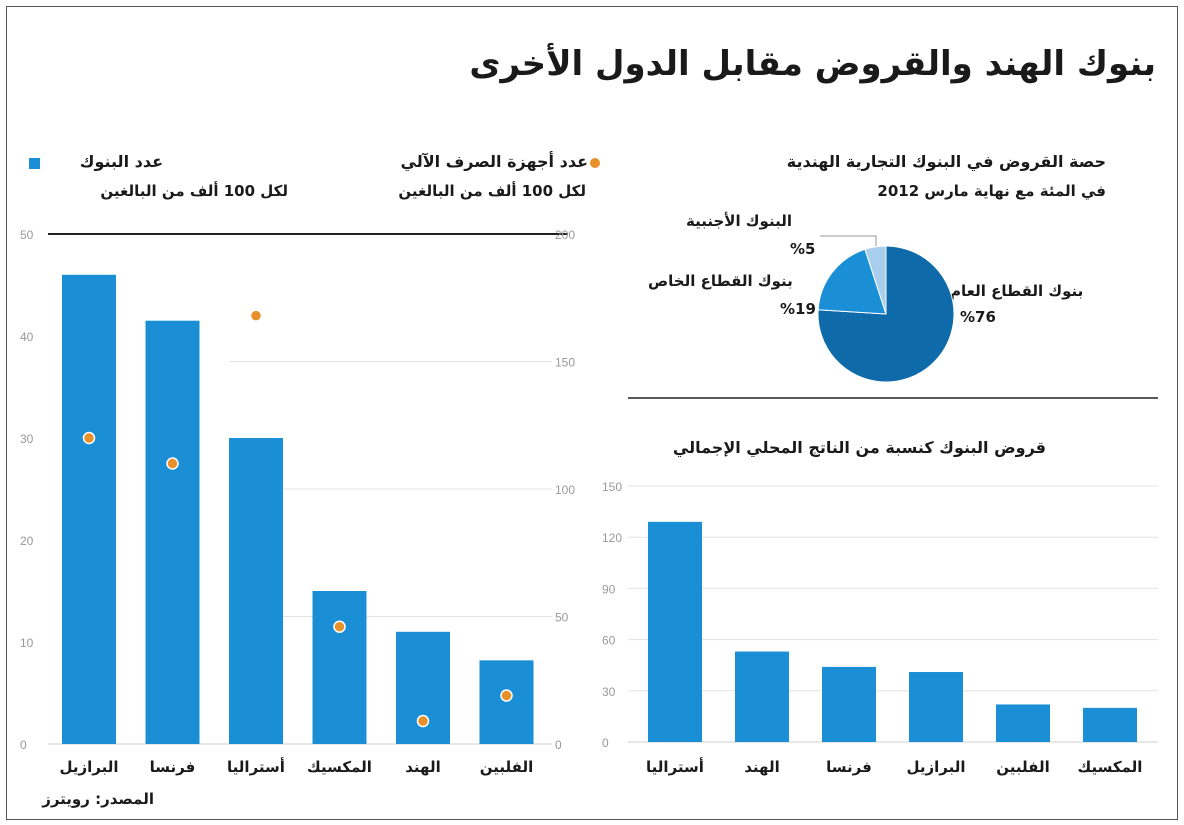 The width and height of the screenshot is (1184, 825). I want to click on pie-leader-foreign, so click(848, 240).